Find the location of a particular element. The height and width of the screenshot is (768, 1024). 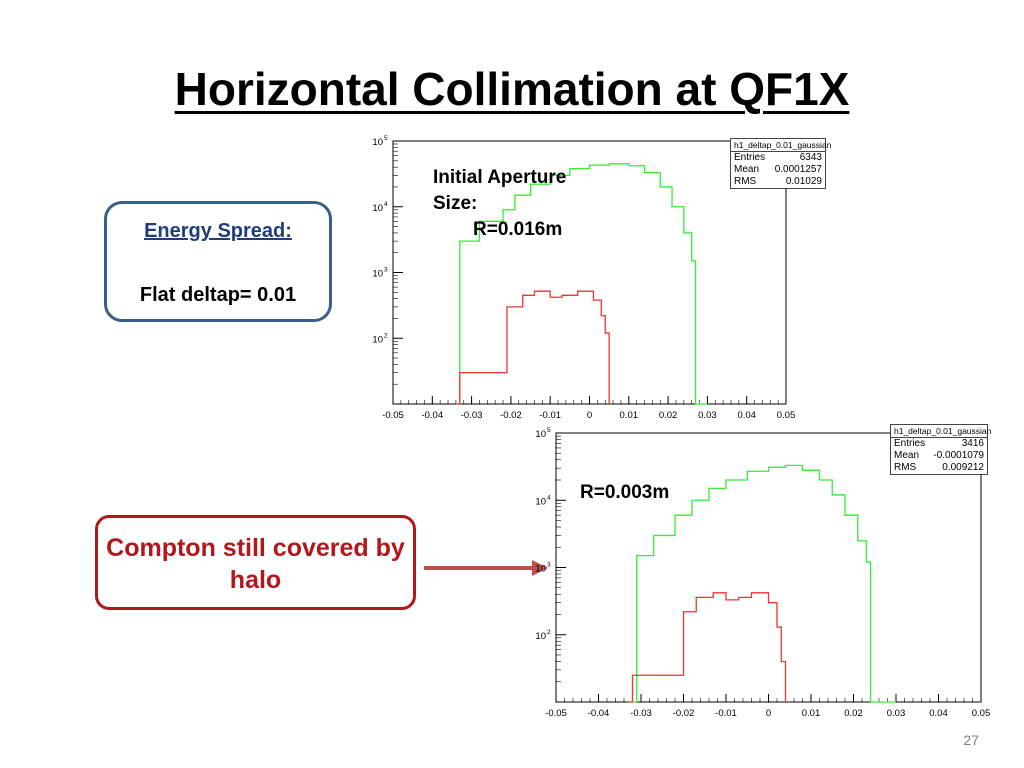

annotation-radius: R=0.003m is located at coordinates (625, 492).